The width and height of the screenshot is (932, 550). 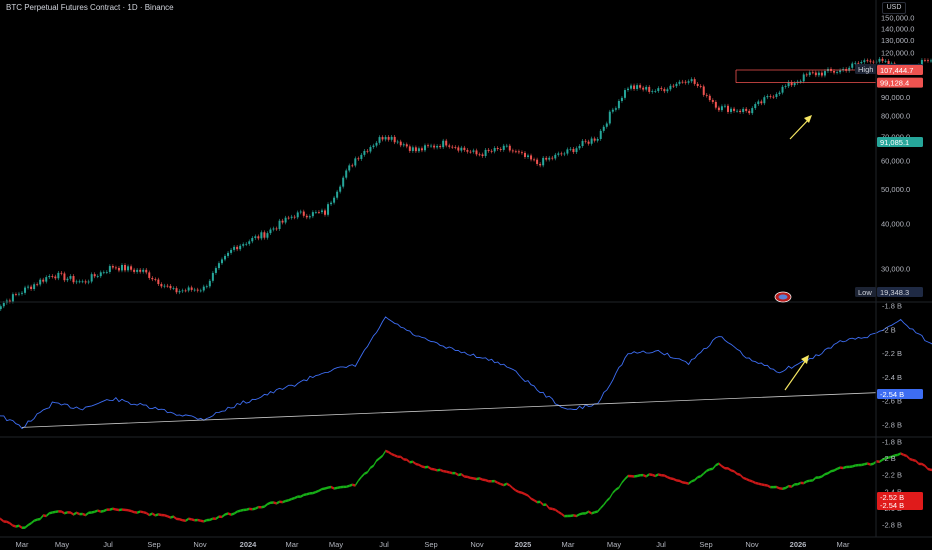 What do you see at coordinates (892, 425) in the screenshot?
I see `obv-tick-label: -2.8 B` at bounding box center [892, 425].